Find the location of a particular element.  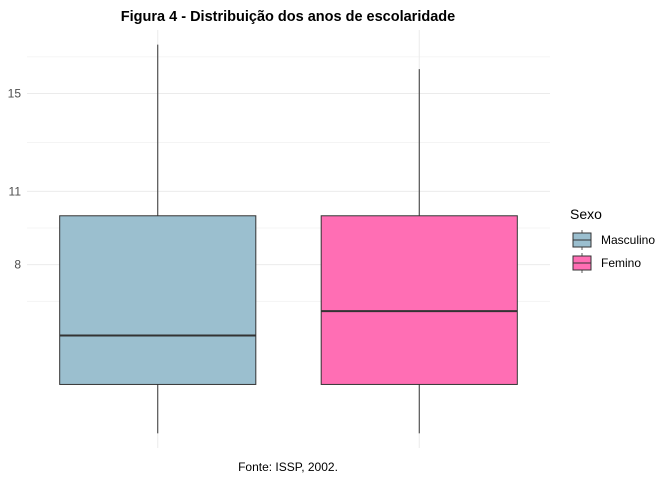

chart-caption: Fonte: ISSP, 2002. is located at coordinates (288, 467).